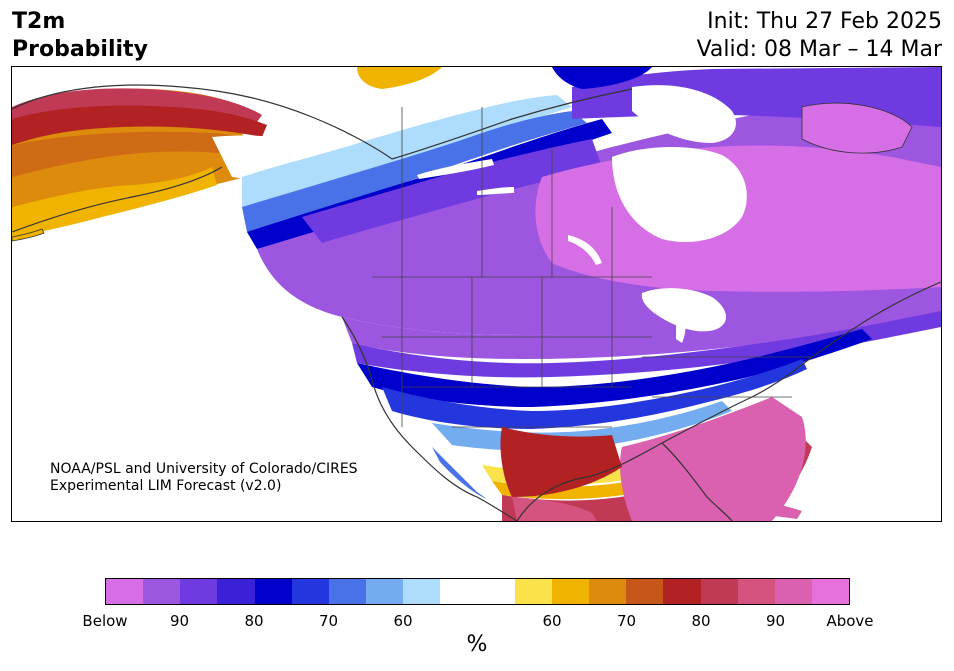 This screenshot has height=671, width=954. Describe the element at coordinates (105, 621) in the screenshot. I see `colorbar-tick-label: Below` at that location.